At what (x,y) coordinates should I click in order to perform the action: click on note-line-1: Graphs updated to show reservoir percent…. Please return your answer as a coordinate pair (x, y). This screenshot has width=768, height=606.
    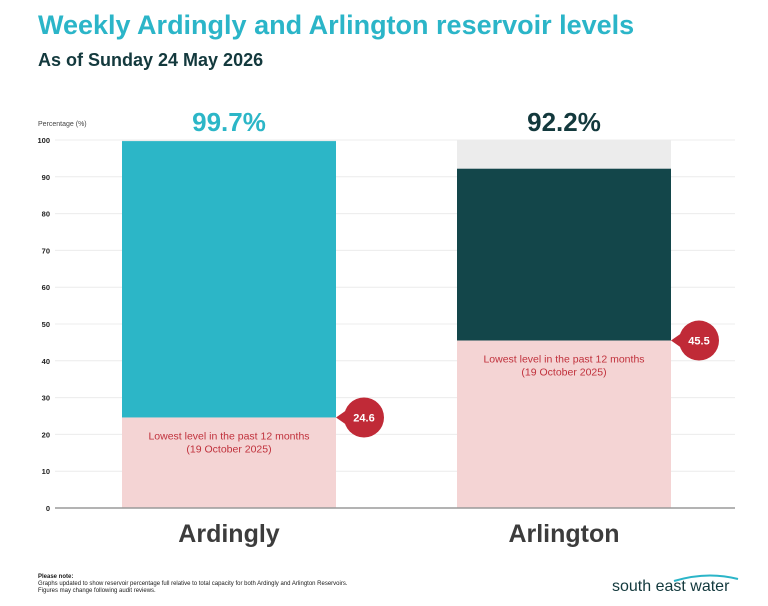
    Looking at the image, I should click on (193, 584).